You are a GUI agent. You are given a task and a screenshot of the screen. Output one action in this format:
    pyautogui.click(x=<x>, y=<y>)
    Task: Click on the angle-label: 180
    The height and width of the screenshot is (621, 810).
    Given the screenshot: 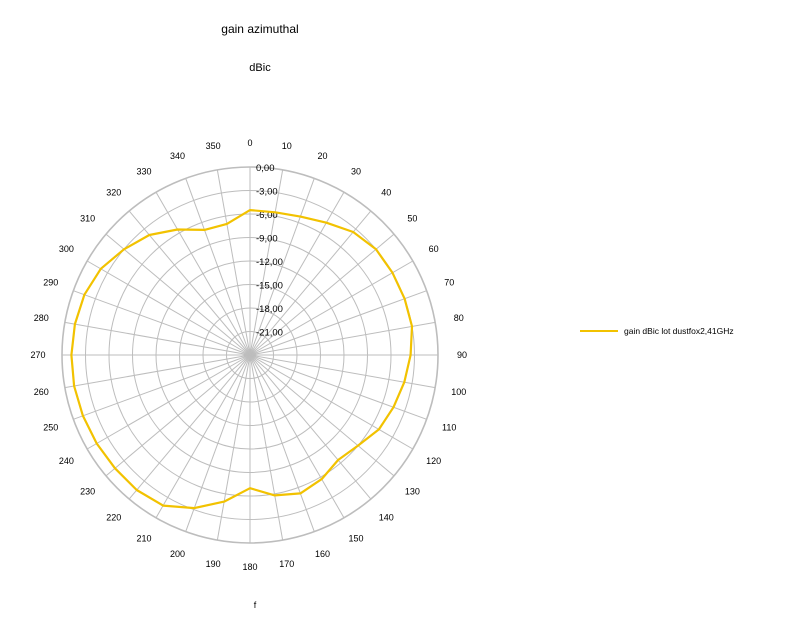 What is the action you would take?
    pyautogui.click(x=249, y=567)
    